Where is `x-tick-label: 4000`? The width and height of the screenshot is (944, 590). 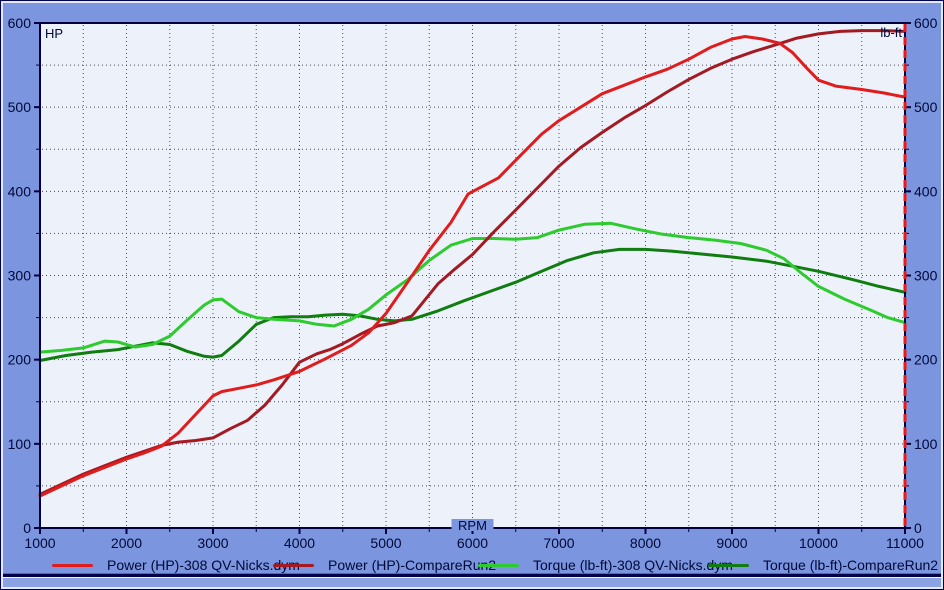 x-tick-label: 4000 is located at coordinates (299, 543).